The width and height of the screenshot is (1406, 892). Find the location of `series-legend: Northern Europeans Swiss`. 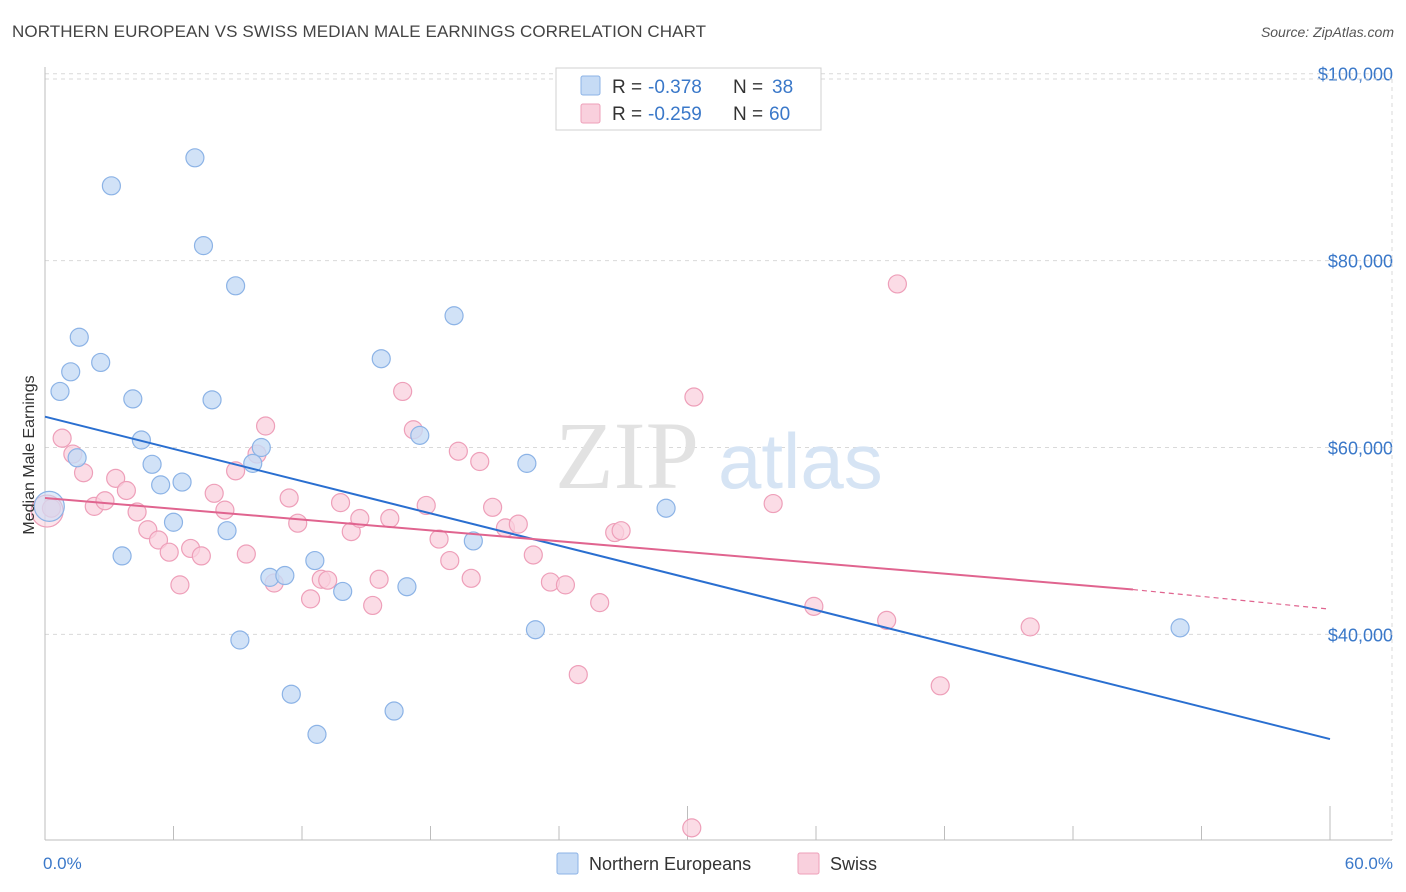

series-legend: Northern Europeans Swiss is located at coordinates (716, 863).